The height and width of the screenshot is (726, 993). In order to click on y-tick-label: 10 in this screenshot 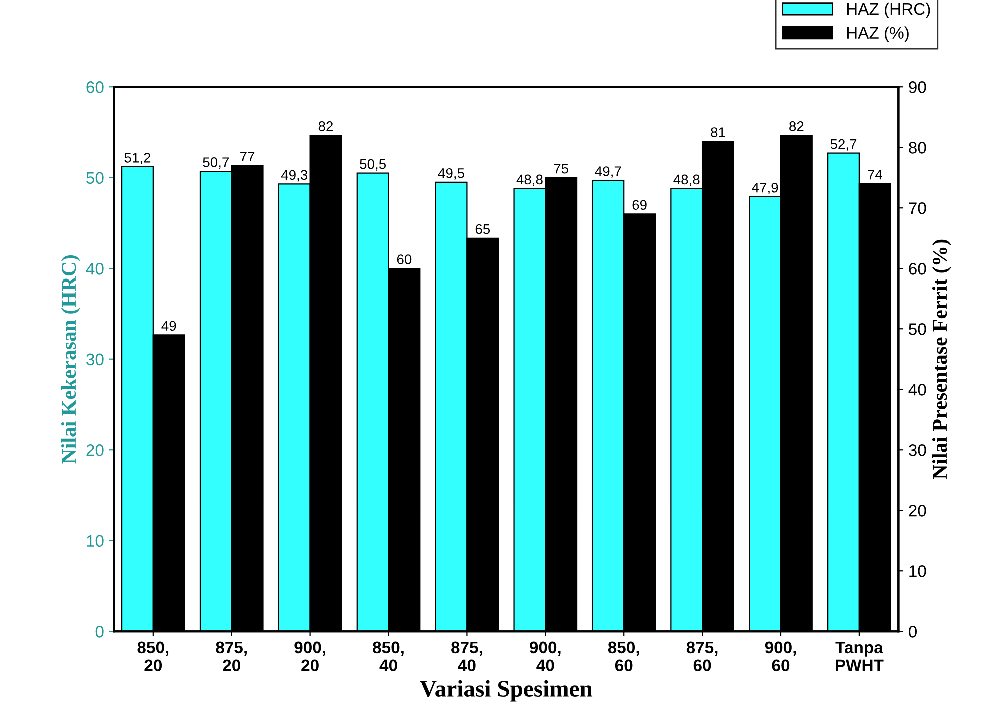, I will do `click(95, 541)`.